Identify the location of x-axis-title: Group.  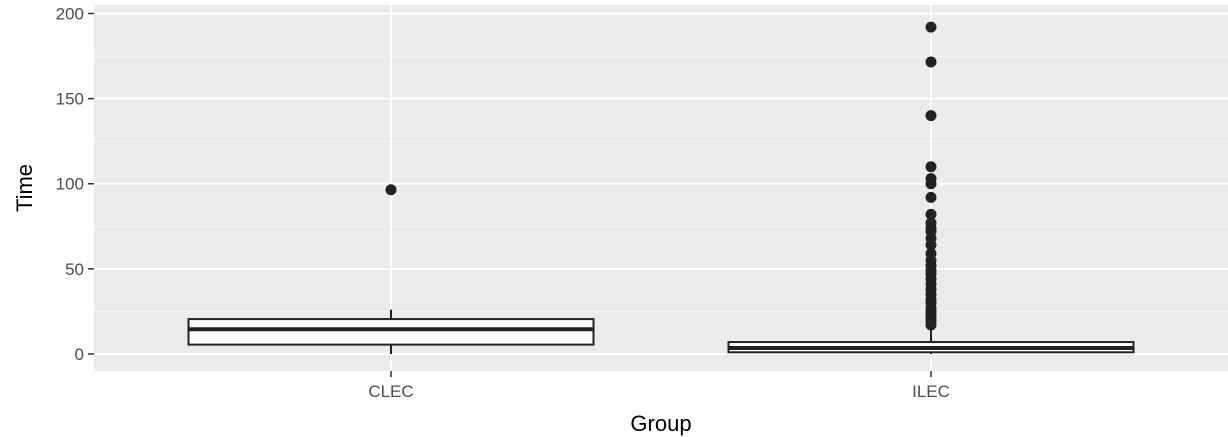
(660, 423).